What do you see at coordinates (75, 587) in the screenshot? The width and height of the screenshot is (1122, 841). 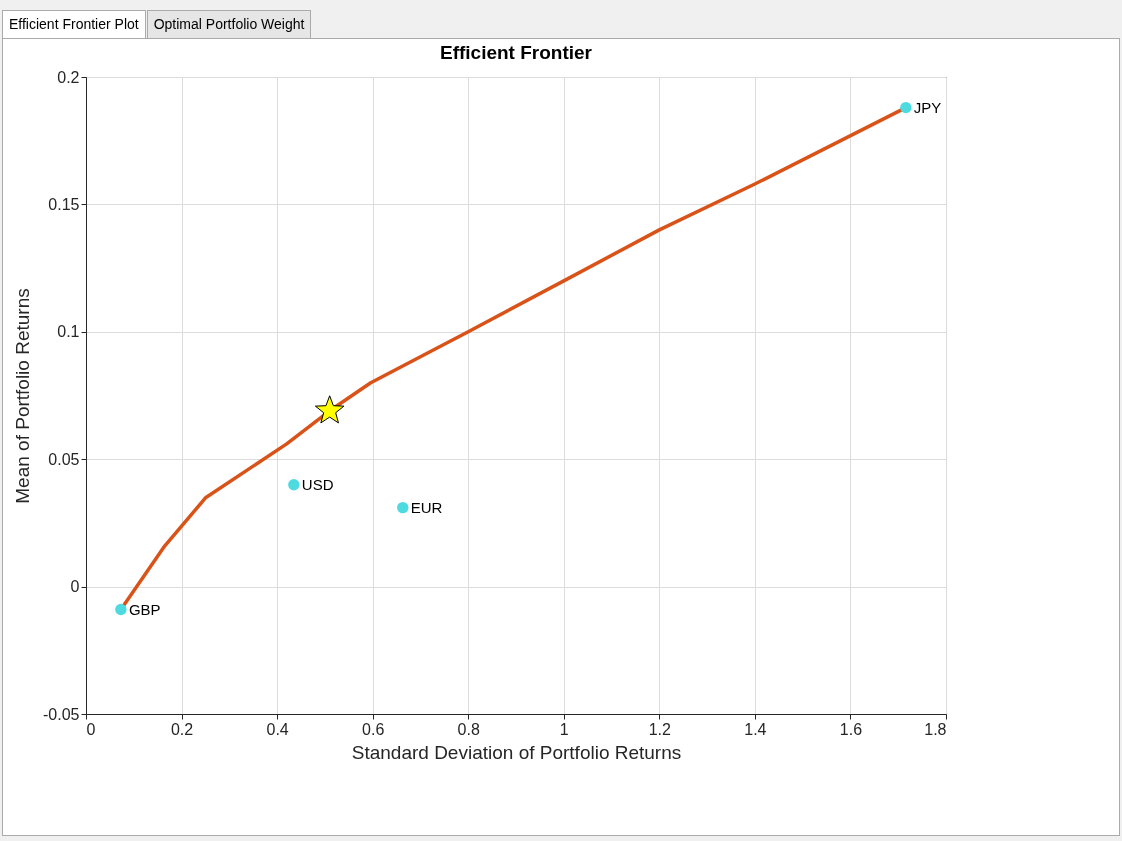 I see `y-tick-label: 0` at bounding box center [75, 587].